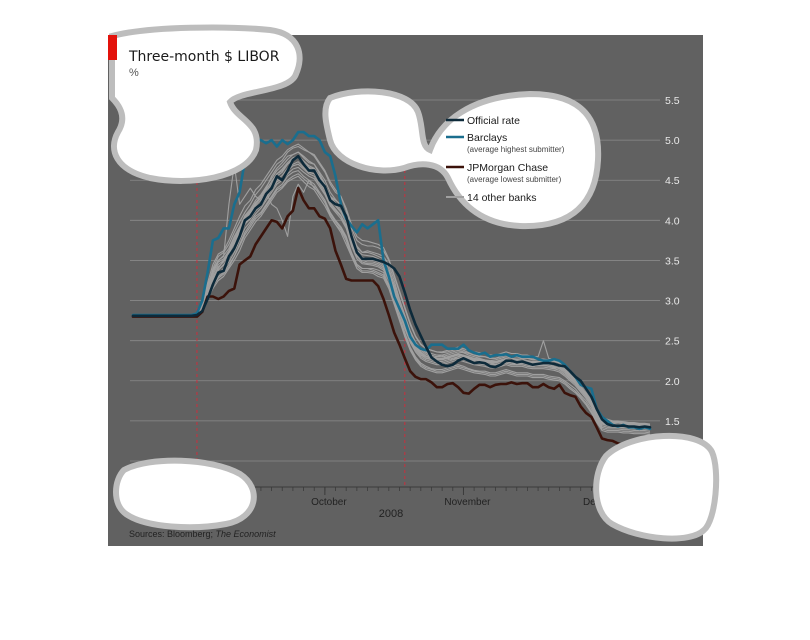 The height and width of the screenshot is (640, 810). What do you see at coordinates (134, 73) in the screenshot?
I see `unit-label: %` at bounding box center [134, 73].